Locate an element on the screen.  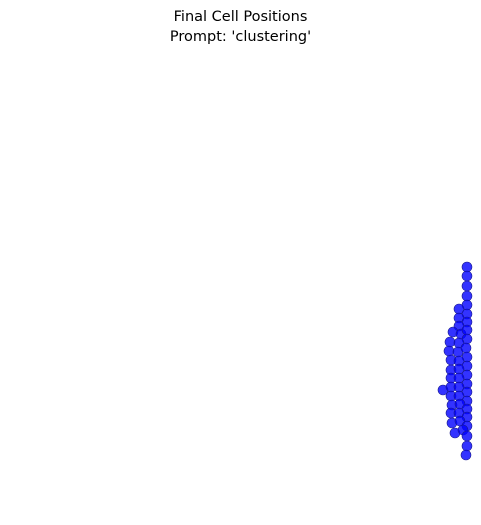
cell-points-layer is located at coordinates (455, 361).